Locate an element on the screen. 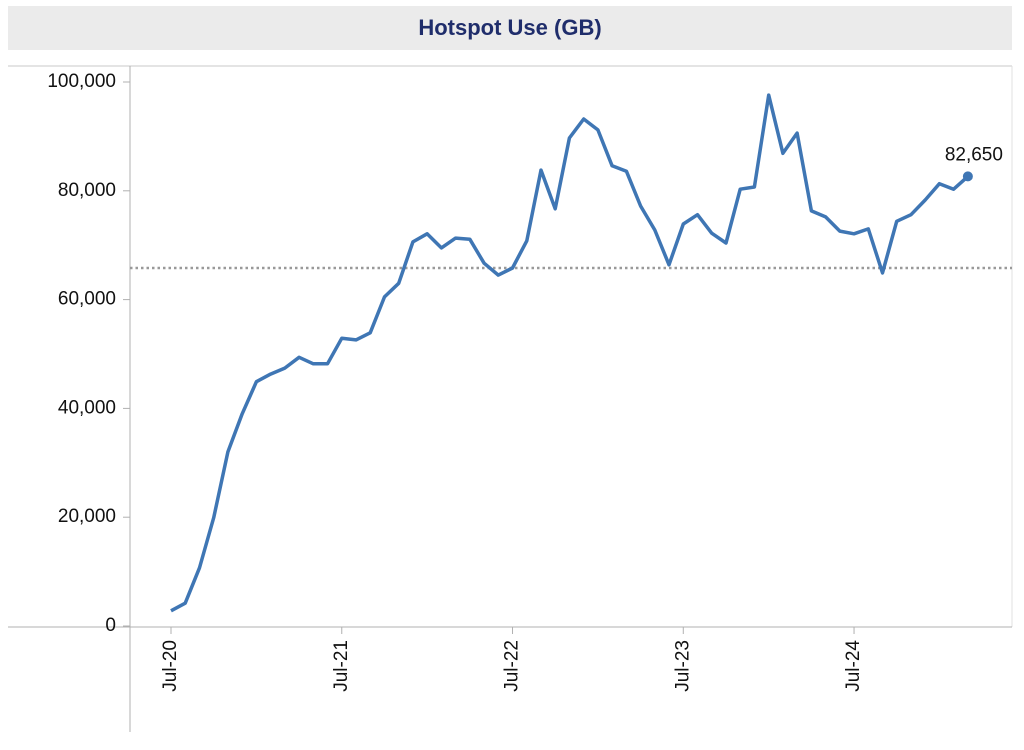 This screenshot has width=1024, height=750. data-label: 82,650 is located at coordinates (974, 154).